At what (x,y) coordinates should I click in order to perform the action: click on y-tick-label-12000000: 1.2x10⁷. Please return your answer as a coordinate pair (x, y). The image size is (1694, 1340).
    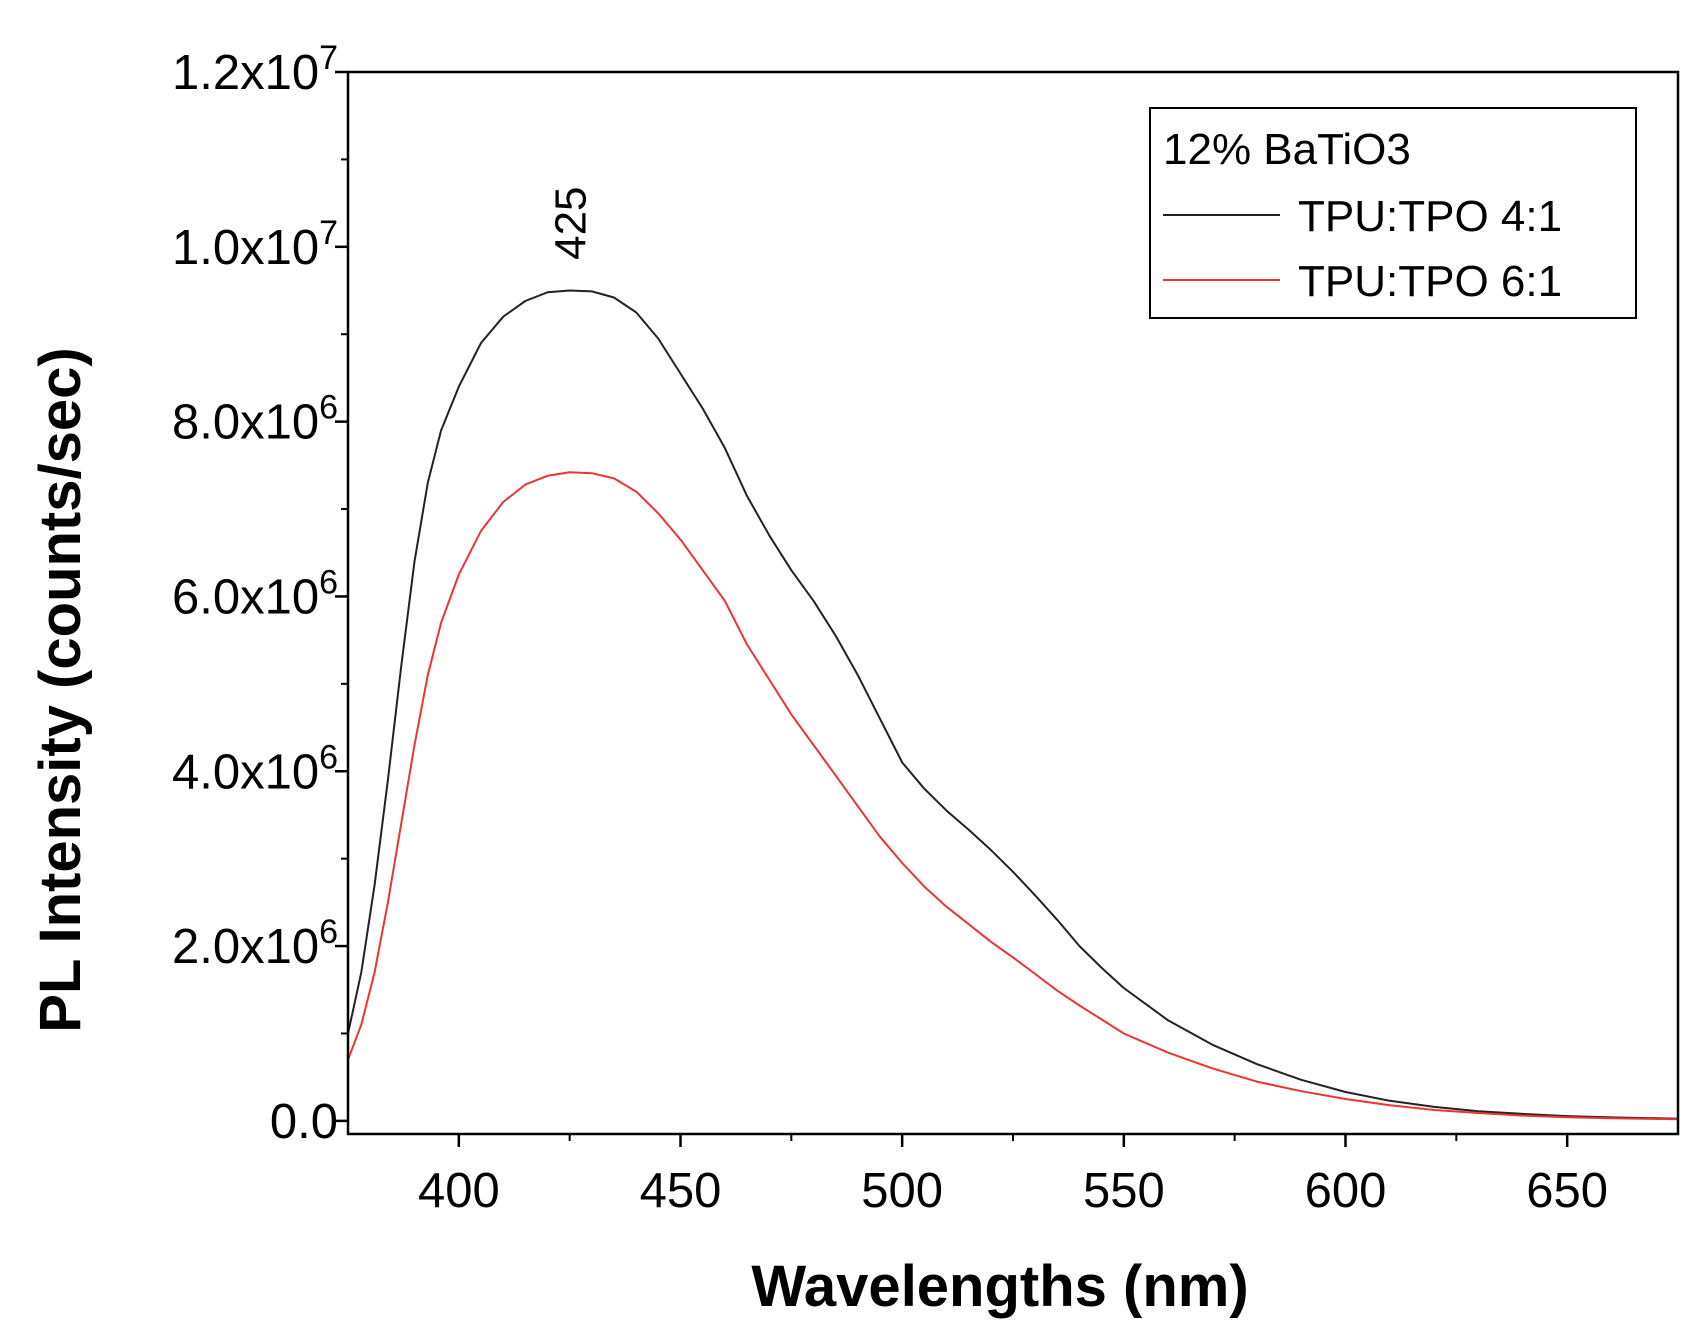
    Looking at the image, I should click on (255, 69).